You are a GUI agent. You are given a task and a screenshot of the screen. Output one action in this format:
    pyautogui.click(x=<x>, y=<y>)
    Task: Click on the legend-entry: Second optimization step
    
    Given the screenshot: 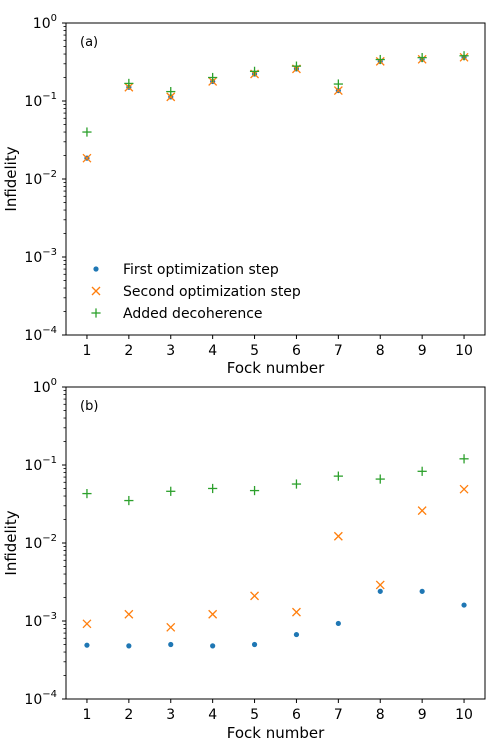 What is the action you would take?
    pyautogui.click(x=212, y=292)
    